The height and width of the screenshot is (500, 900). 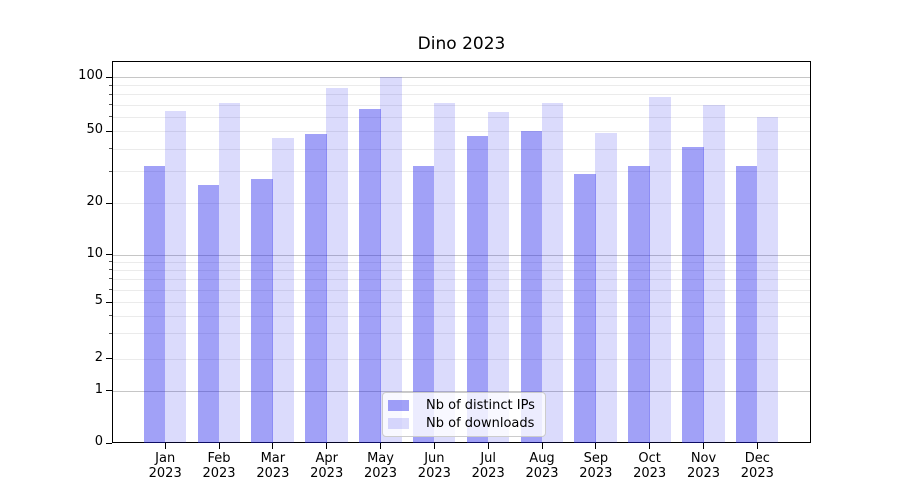 I want to click on x-tick-label: Mar 2023, so click(x=273, y=466).